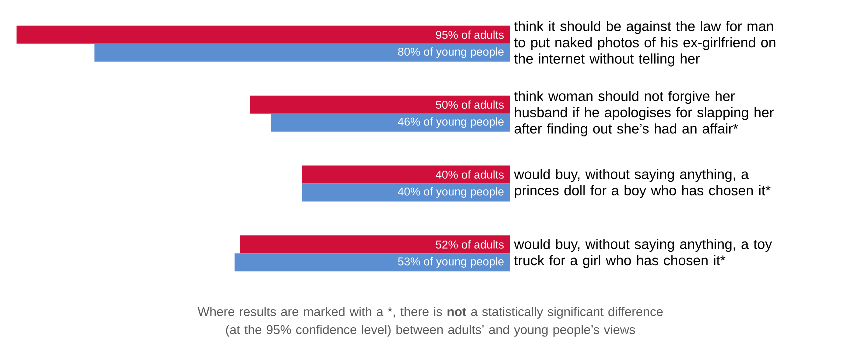  What do you see at coordinates (430, 322) in the screenshot?
I see `text: Where results are marked with a *, there is not a statistically significant difference (at the 95% confidence level) between adults’ and young people’s views` at bounding box center [430, 322].